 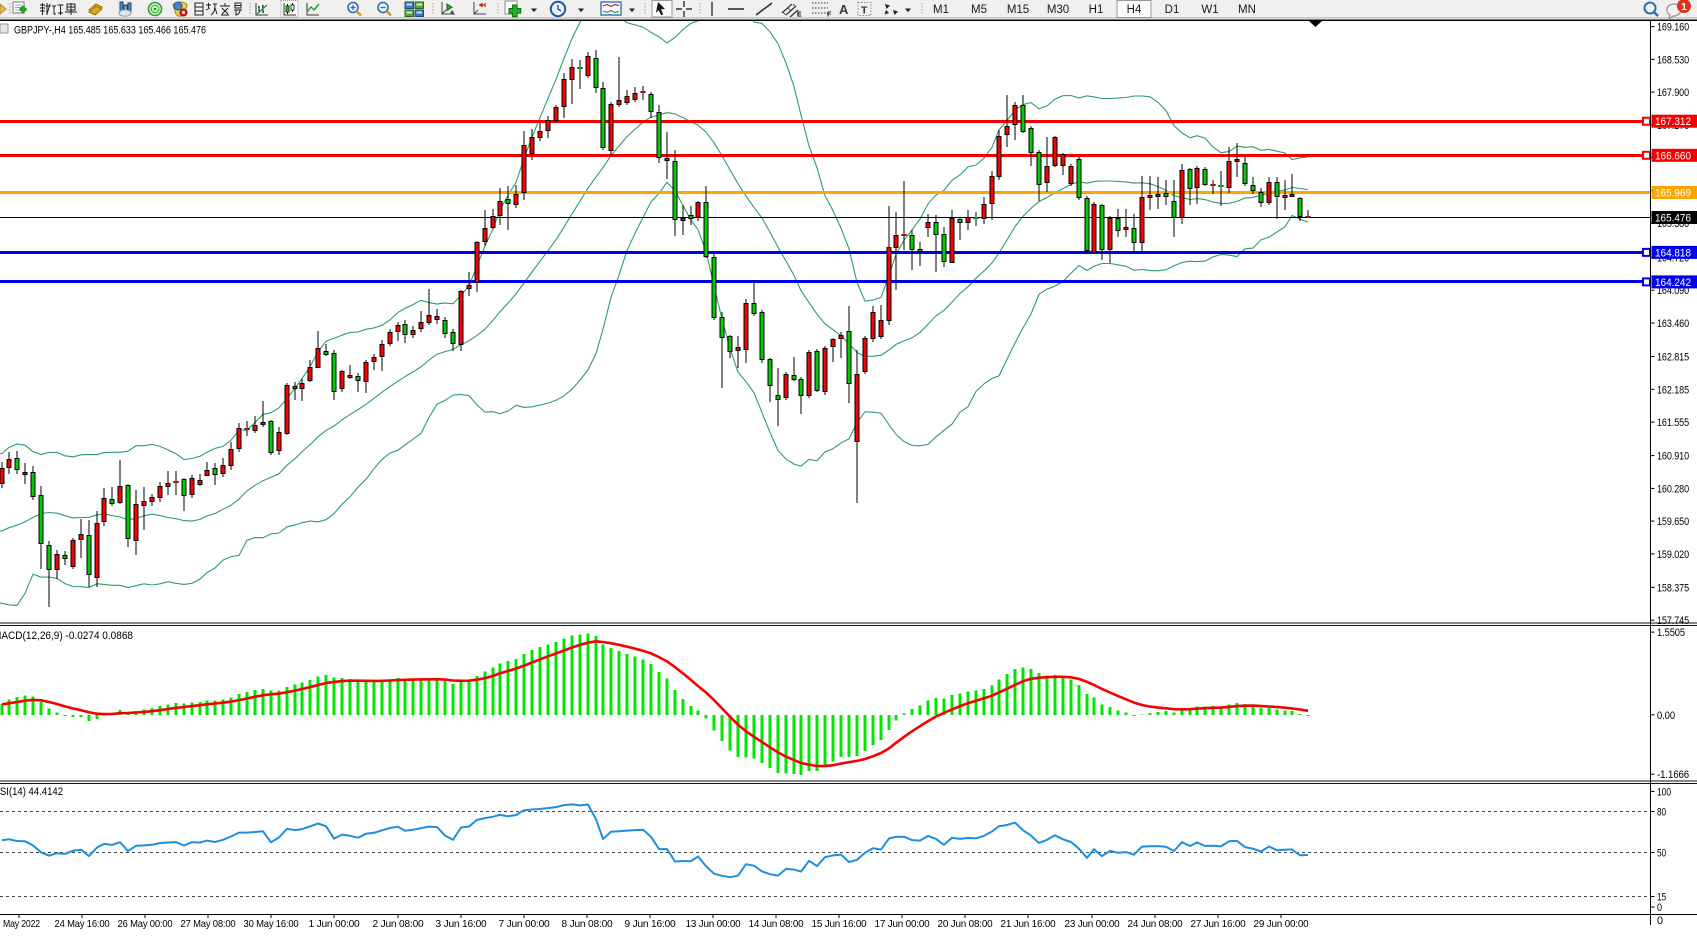 What do you see at coordinates (1247, 10) in the screenshot?
I see `svg-text: MN` at bounding box center [1247, 10].